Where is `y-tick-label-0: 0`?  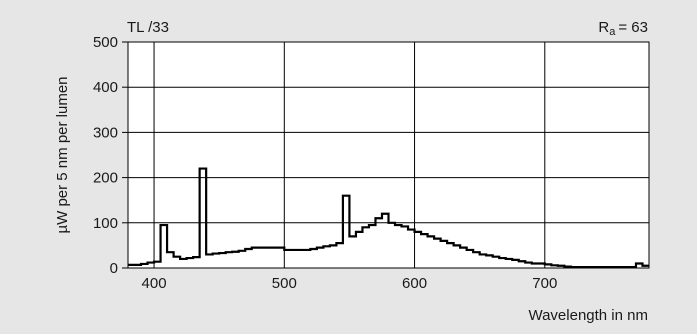
y-tick-label-0: 0 is located at coordinates (114, 268).